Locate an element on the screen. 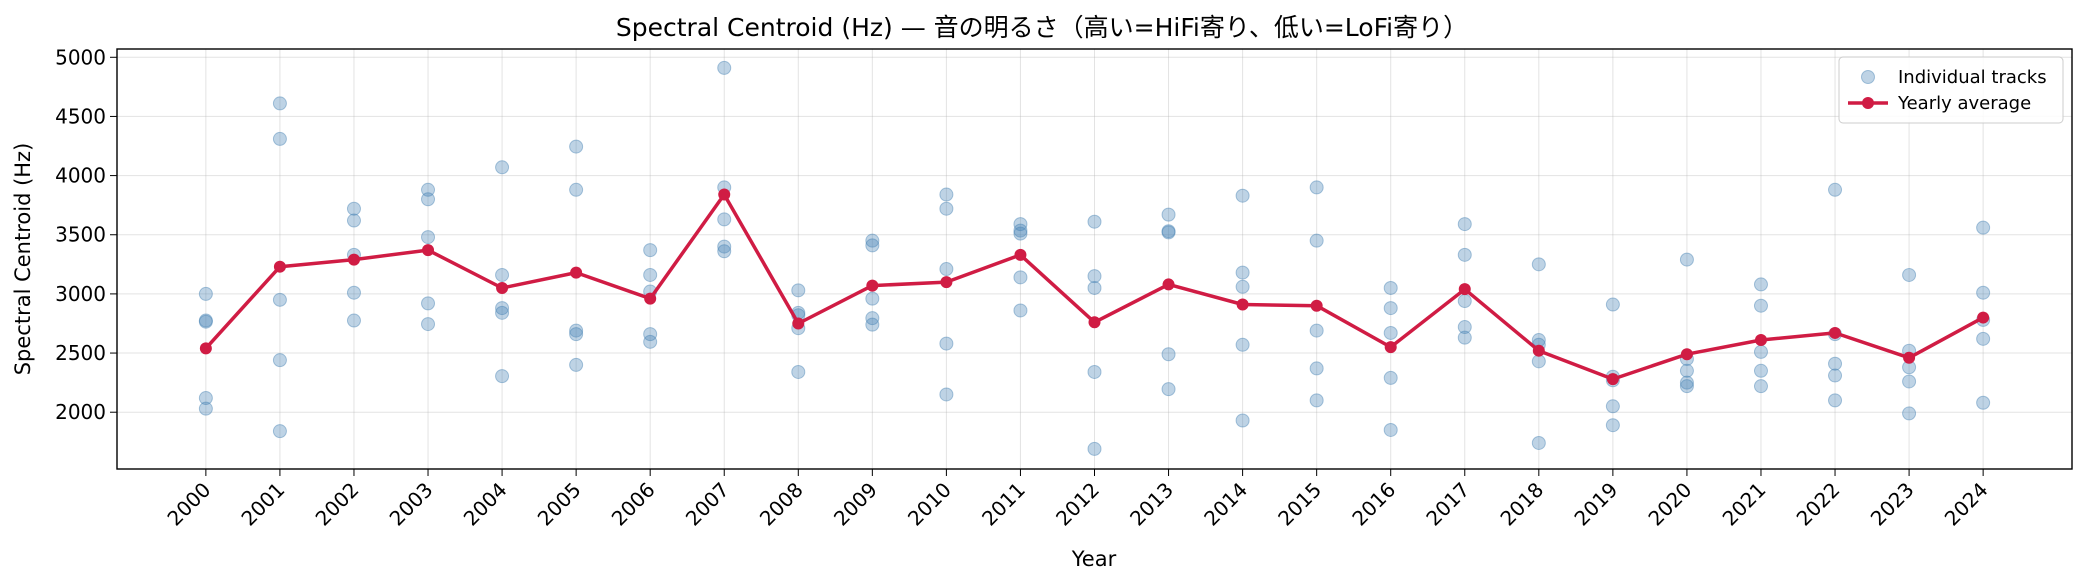  y-tick-label: 5000 is located at coordinates (80, 57).